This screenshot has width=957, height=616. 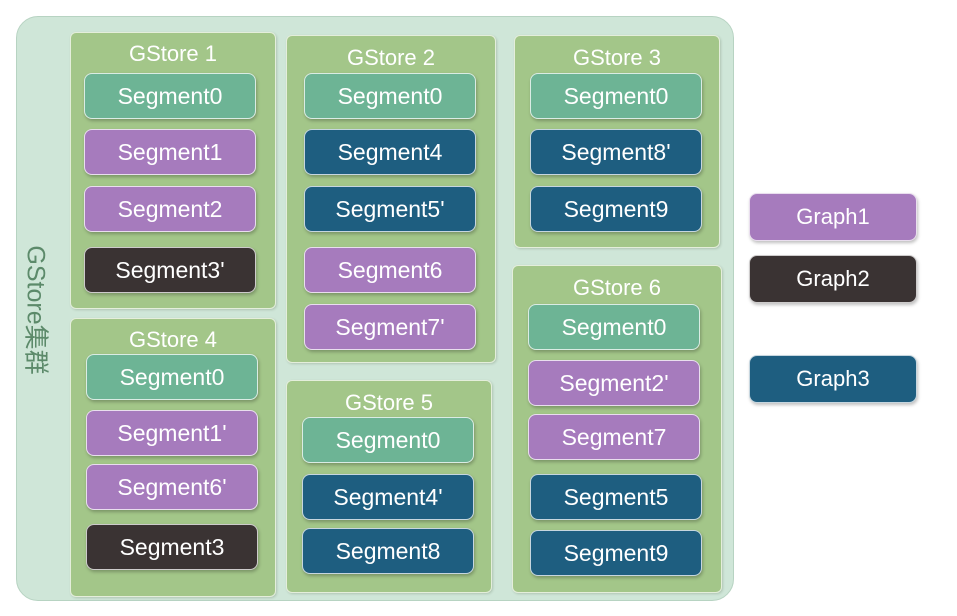 I want to click on segment-block: Segment5', so click(x=390, y=209).